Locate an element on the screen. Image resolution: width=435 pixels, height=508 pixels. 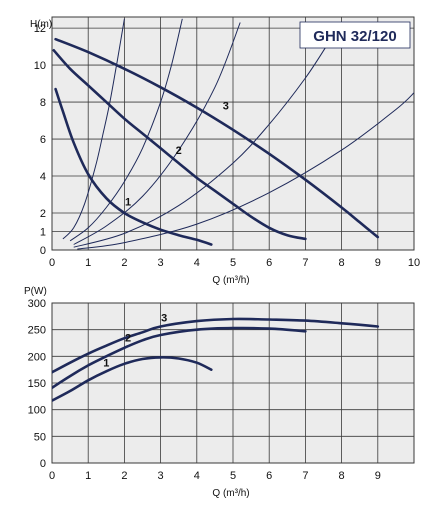
y-tick-label: 12 is located at coordinates (40, 29).